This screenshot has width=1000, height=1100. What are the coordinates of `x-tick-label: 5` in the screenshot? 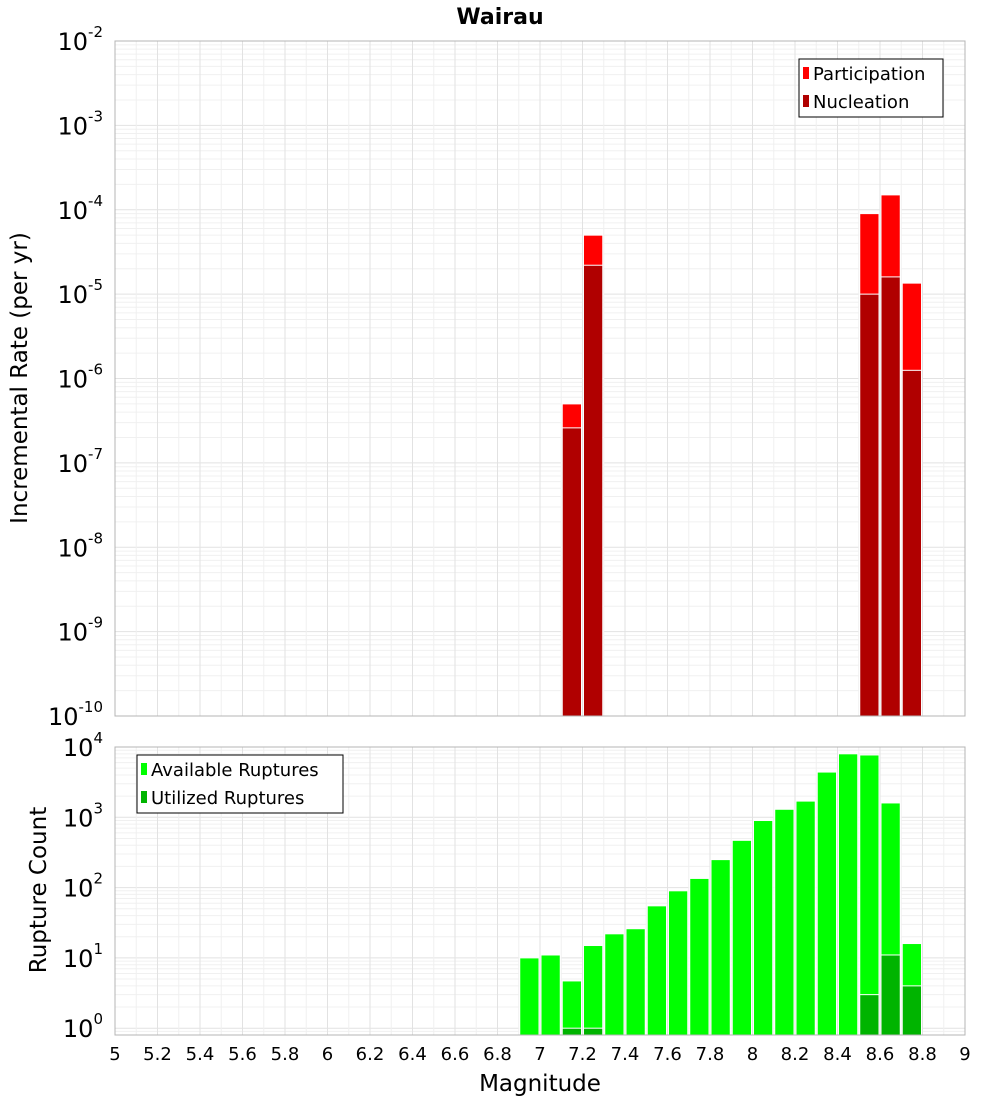 It's located at (114, 1054).